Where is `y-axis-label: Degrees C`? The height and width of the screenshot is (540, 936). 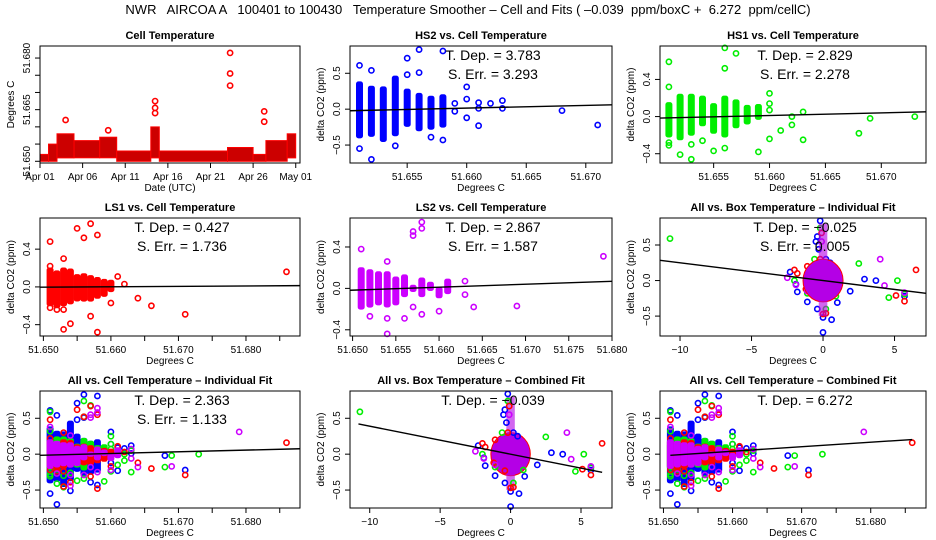 y-axis-label: Degrees C is located at coordinates (11, 105).